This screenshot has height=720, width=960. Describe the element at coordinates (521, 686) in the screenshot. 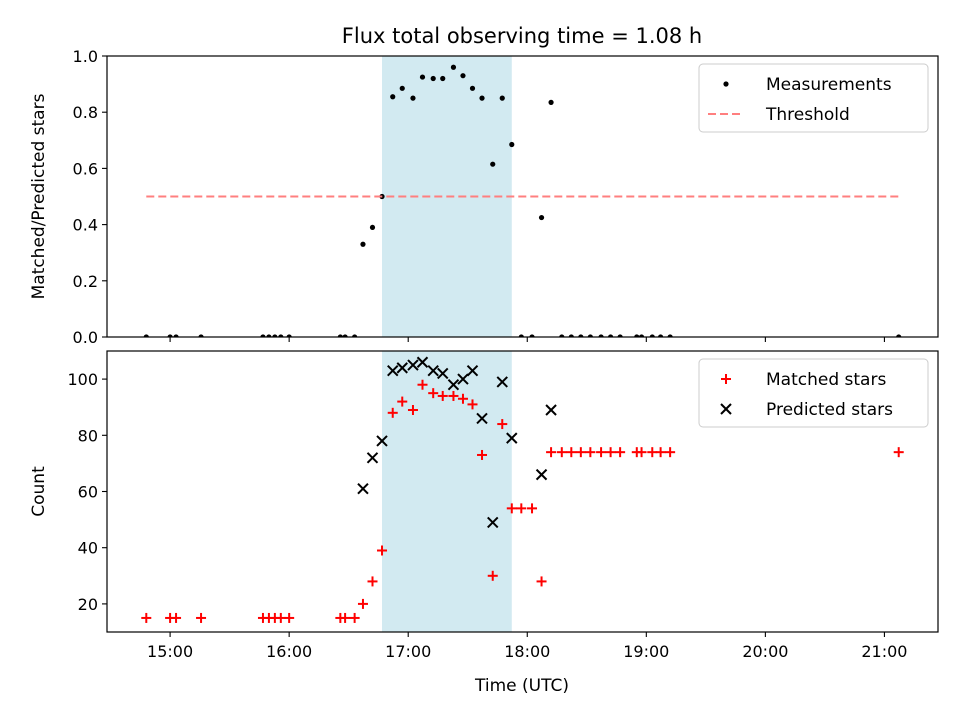

I see `x-axis-label: Time (UTC)` at that location.